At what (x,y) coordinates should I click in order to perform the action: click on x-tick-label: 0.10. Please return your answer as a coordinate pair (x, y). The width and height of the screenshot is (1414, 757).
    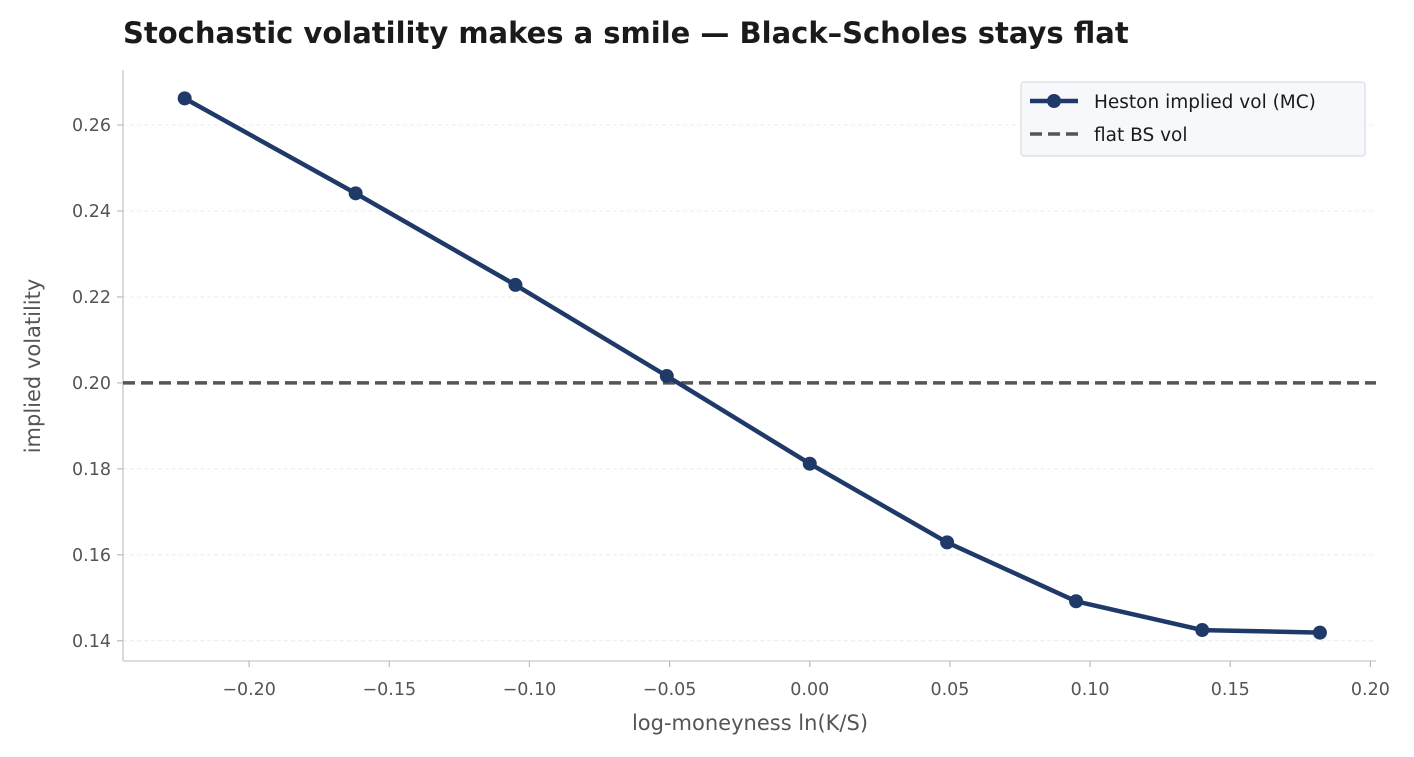
    Looking at the image, I should click on (1090, 690).